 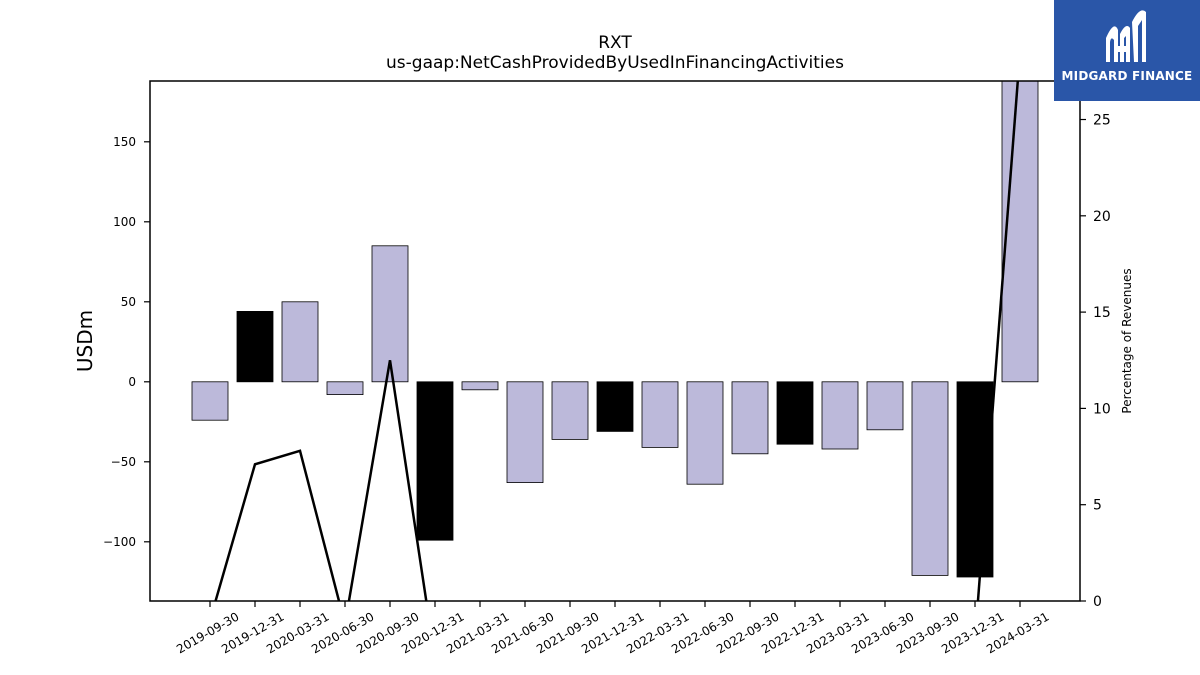 I want to click on brand-logo: MIDGARD FINANCE, so click(x=1127, y=50).